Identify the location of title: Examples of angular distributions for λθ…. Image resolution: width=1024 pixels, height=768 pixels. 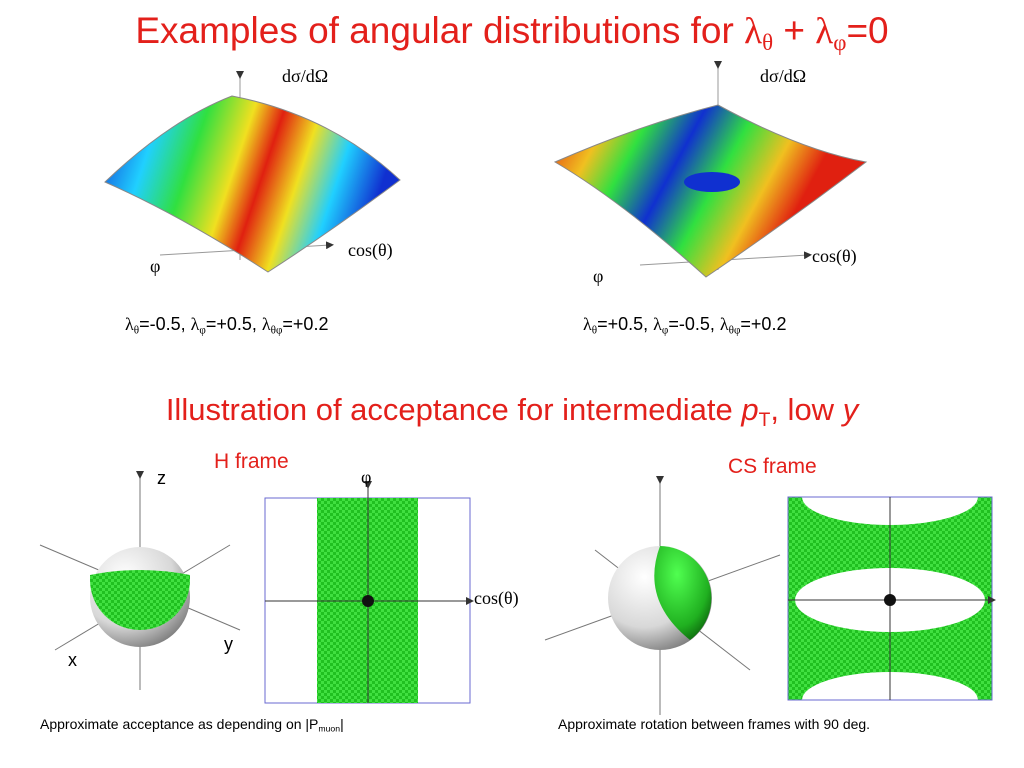
(512, 33).